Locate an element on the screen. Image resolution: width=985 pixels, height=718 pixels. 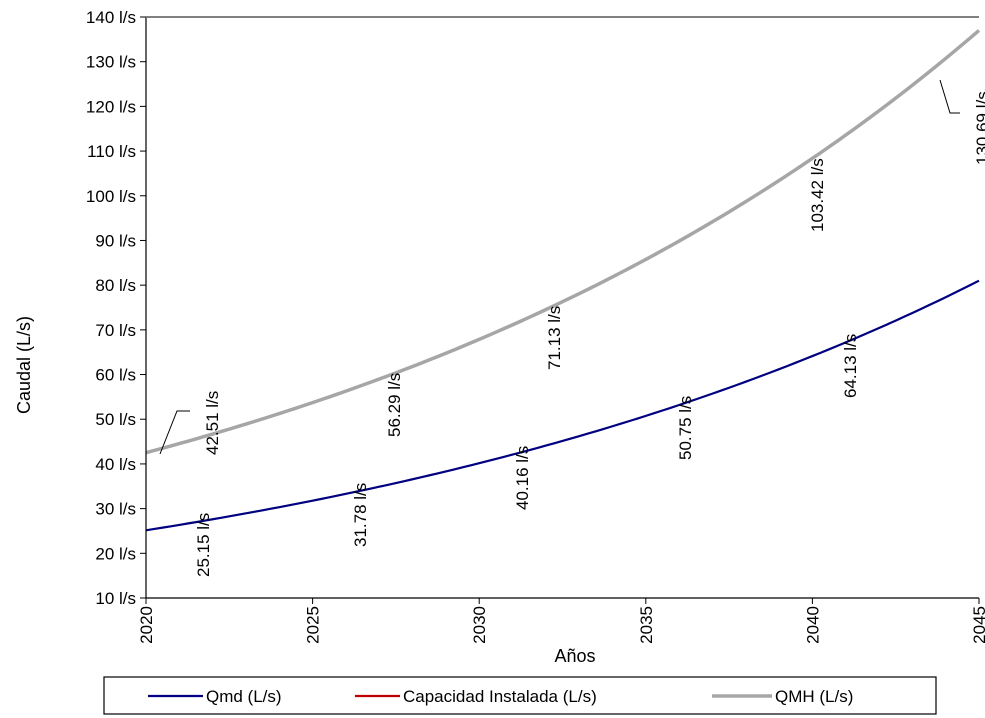
data-label: 31.78 l/s is located at coordinates (360, 515).